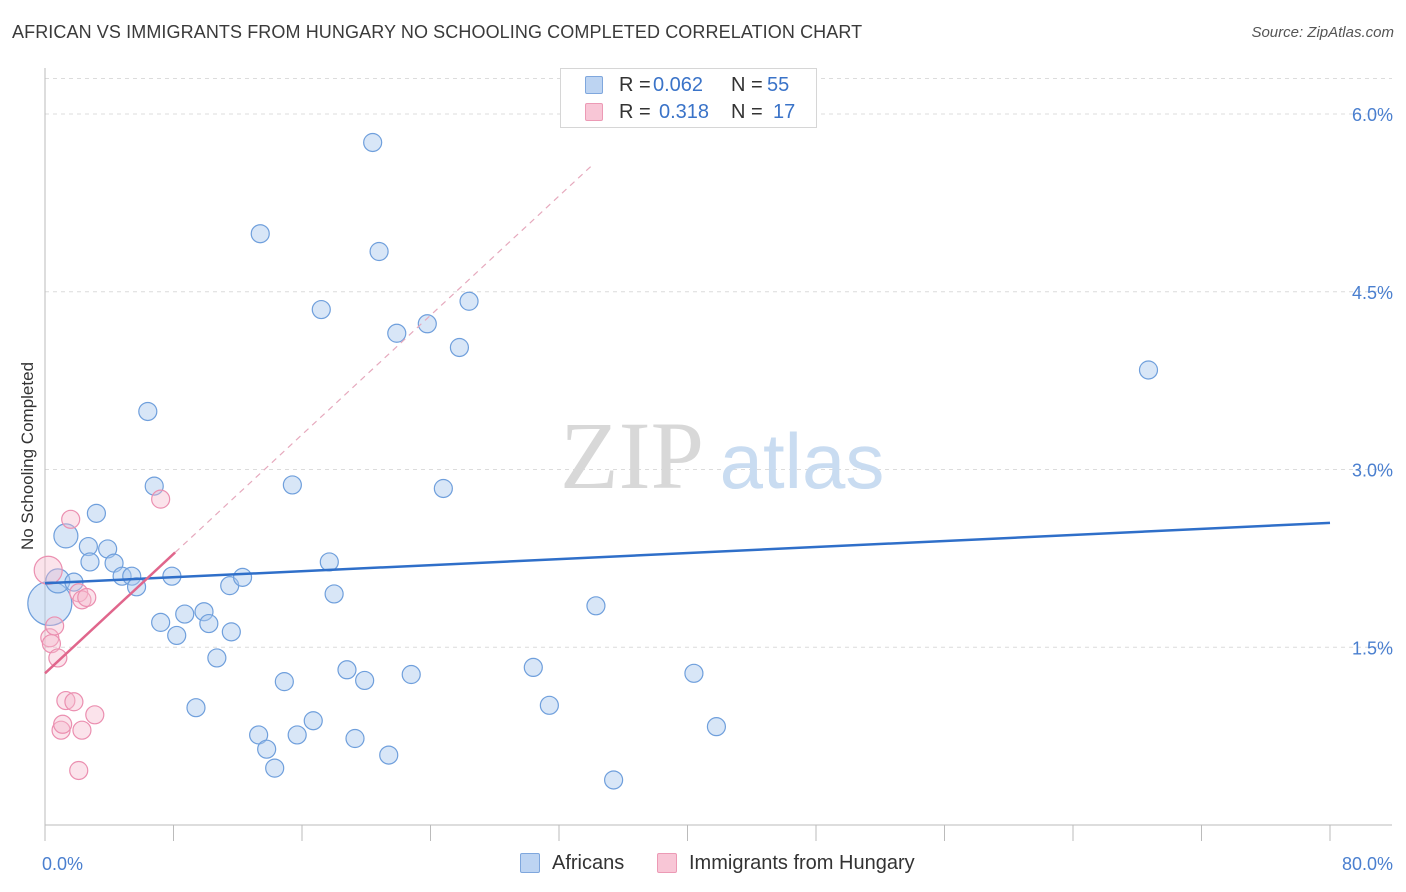 This screenshot has height=892, width=1406. What do you see at coordinates (62, 864) in the screenshot?
I see `x-tick-label-min: 0.0%` at bounding box center [62, 864].